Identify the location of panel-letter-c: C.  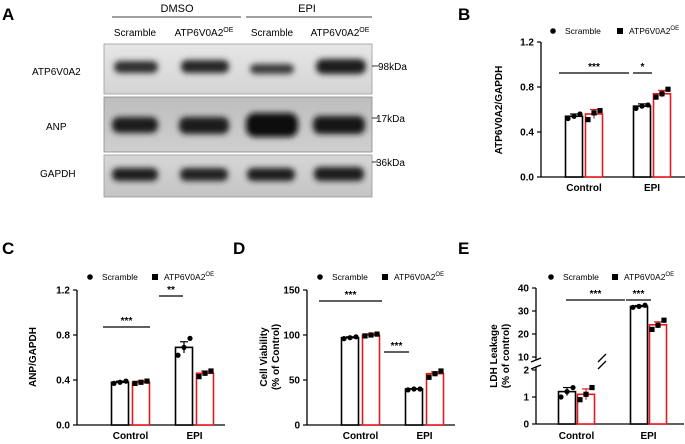
(8, 248).